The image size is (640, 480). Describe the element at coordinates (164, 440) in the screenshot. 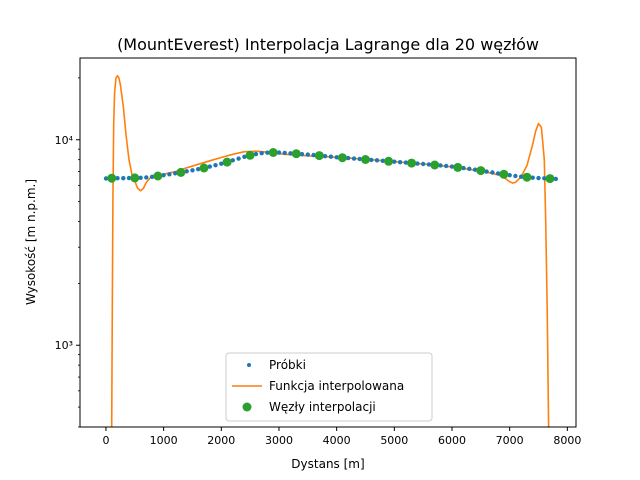

I see `x-tick-label: 1000` at that location.